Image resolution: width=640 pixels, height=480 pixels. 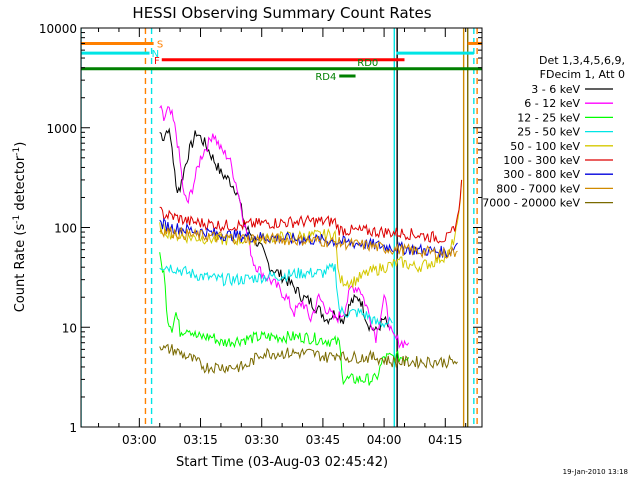 What do you see at coordinates (445, 440) in the screenshot?
I see `x-tick-label-04-15: 04:15` at bounding box center [445, 440].